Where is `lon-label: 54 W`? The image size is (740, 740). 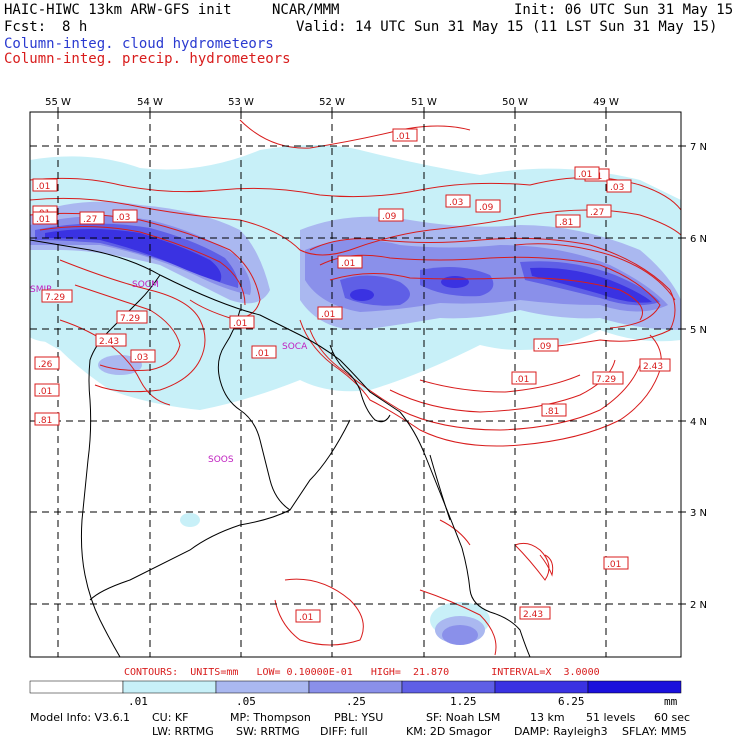
lon-label: 54 W is located at coordinates (150, 102).